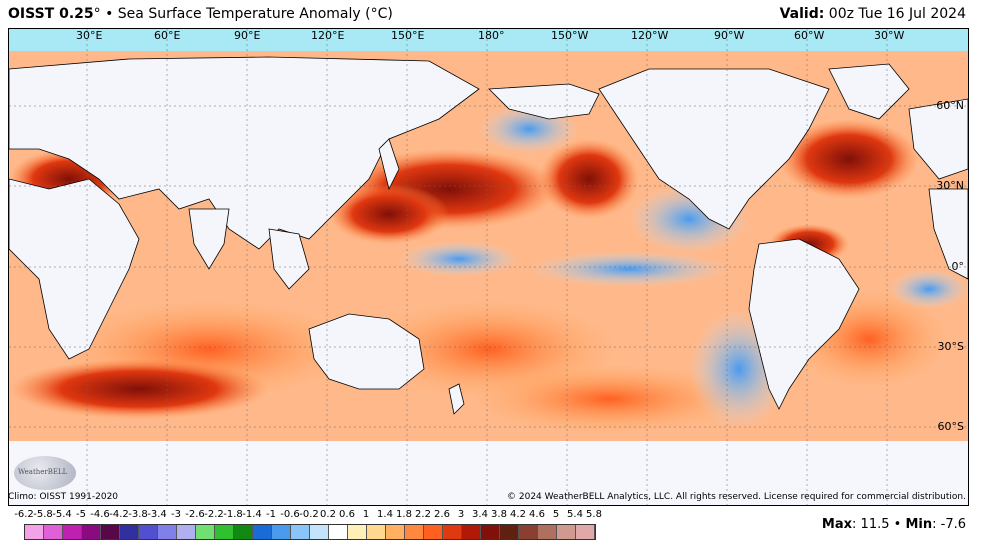 This screenshot has width=984, height=546. Describe the element at coordinates (919, 524) in the screenshot. I see `min-label: Min` at that location.